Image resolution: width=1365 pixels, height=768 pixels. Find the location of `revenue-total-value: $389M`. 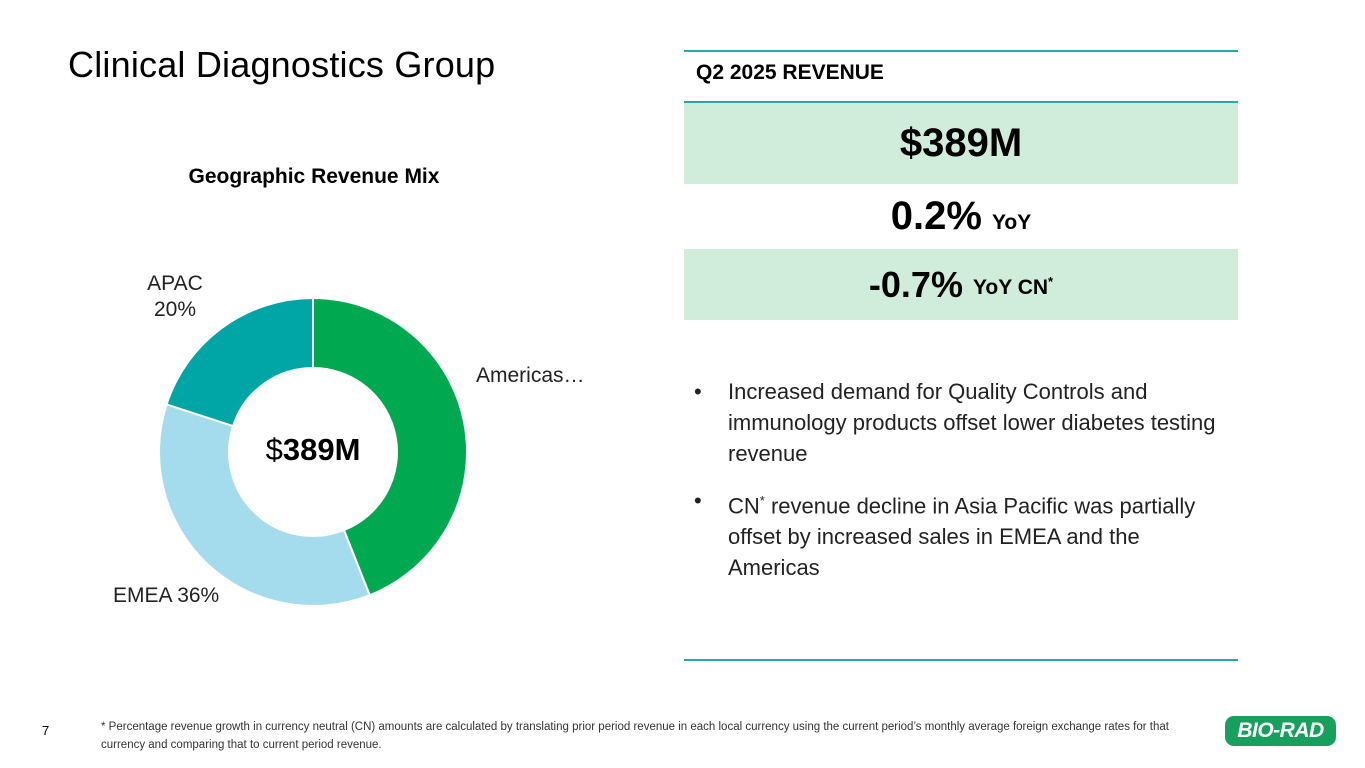

revenue-total-value: $389M is located at coordinates (961, 143).